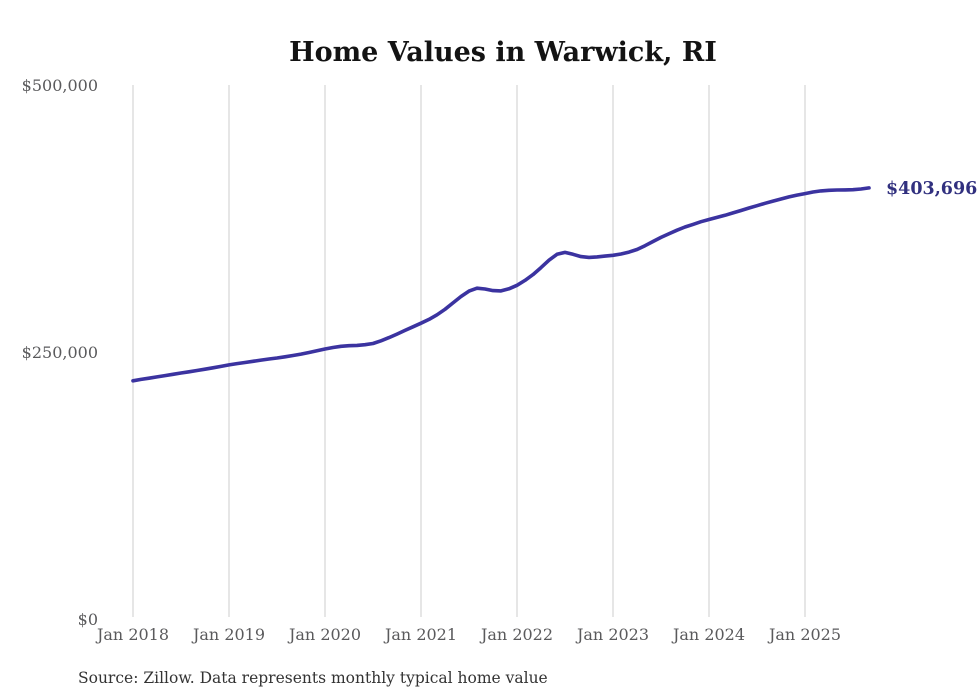 Image resolution: width=980 pixels, height=699 pixels. What do you see at coordinates (931, 189) in the screenshot?
I see `current-value-label: $403,696` at bounding box center [931, 189].